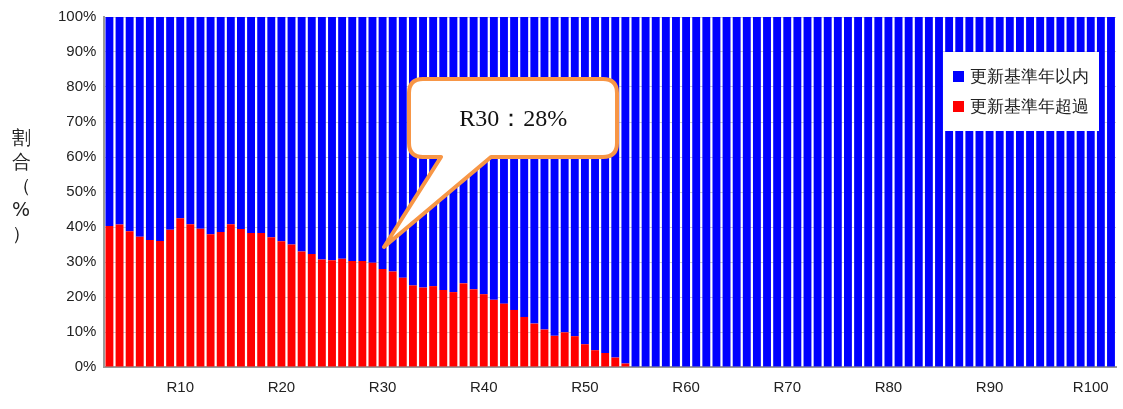 Image resolution: width=1123 pixels, height=409 pixels. What do you see at coordinates (77, 16) in the screenshot?
I see `y-tick-label: 100%` at bounding box center [77, 16].